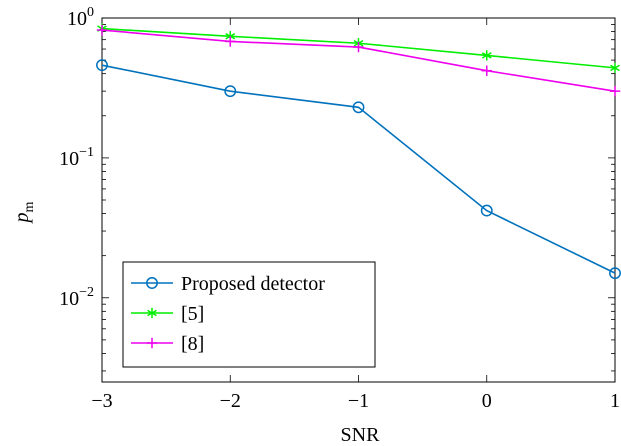 The width and height of the screenshot is (621, 446). I want to click on legend-entry: [5], so click(167, 314).